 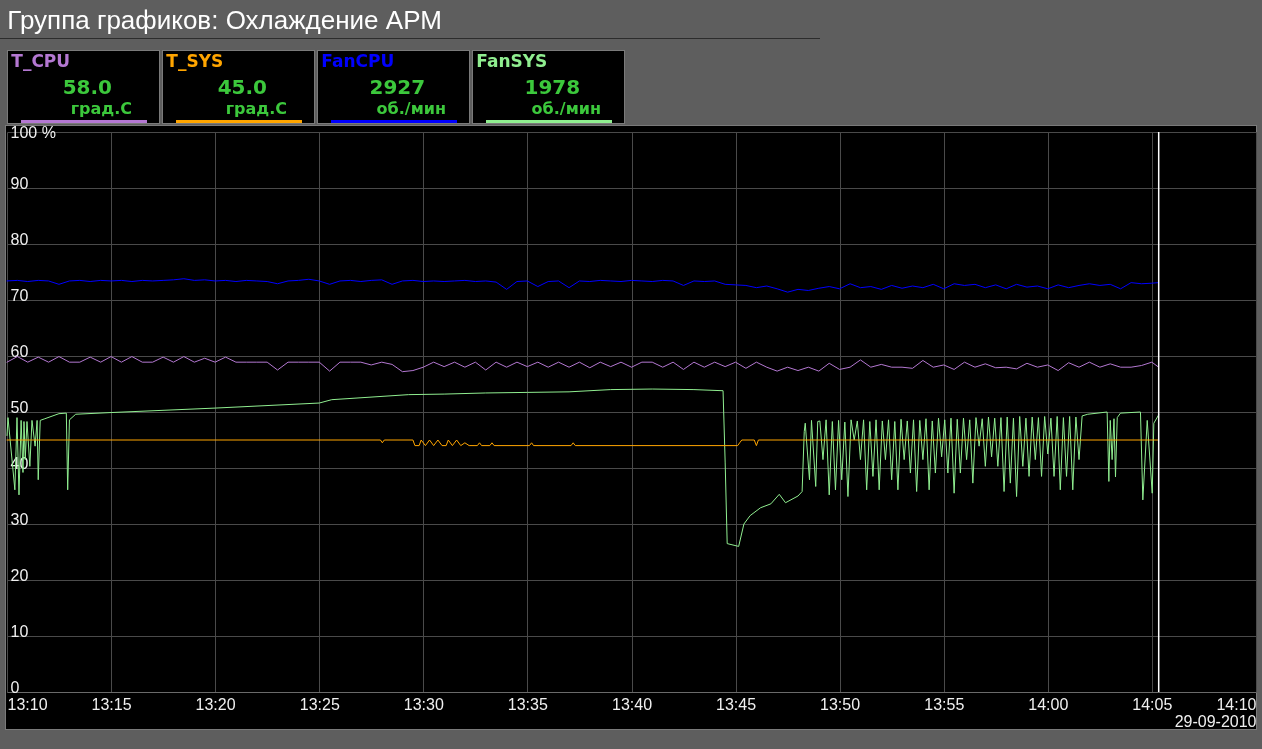 I want to click on chart-title: Группа графиков: Охлаждение АРМ, so click(x=224, y=20).